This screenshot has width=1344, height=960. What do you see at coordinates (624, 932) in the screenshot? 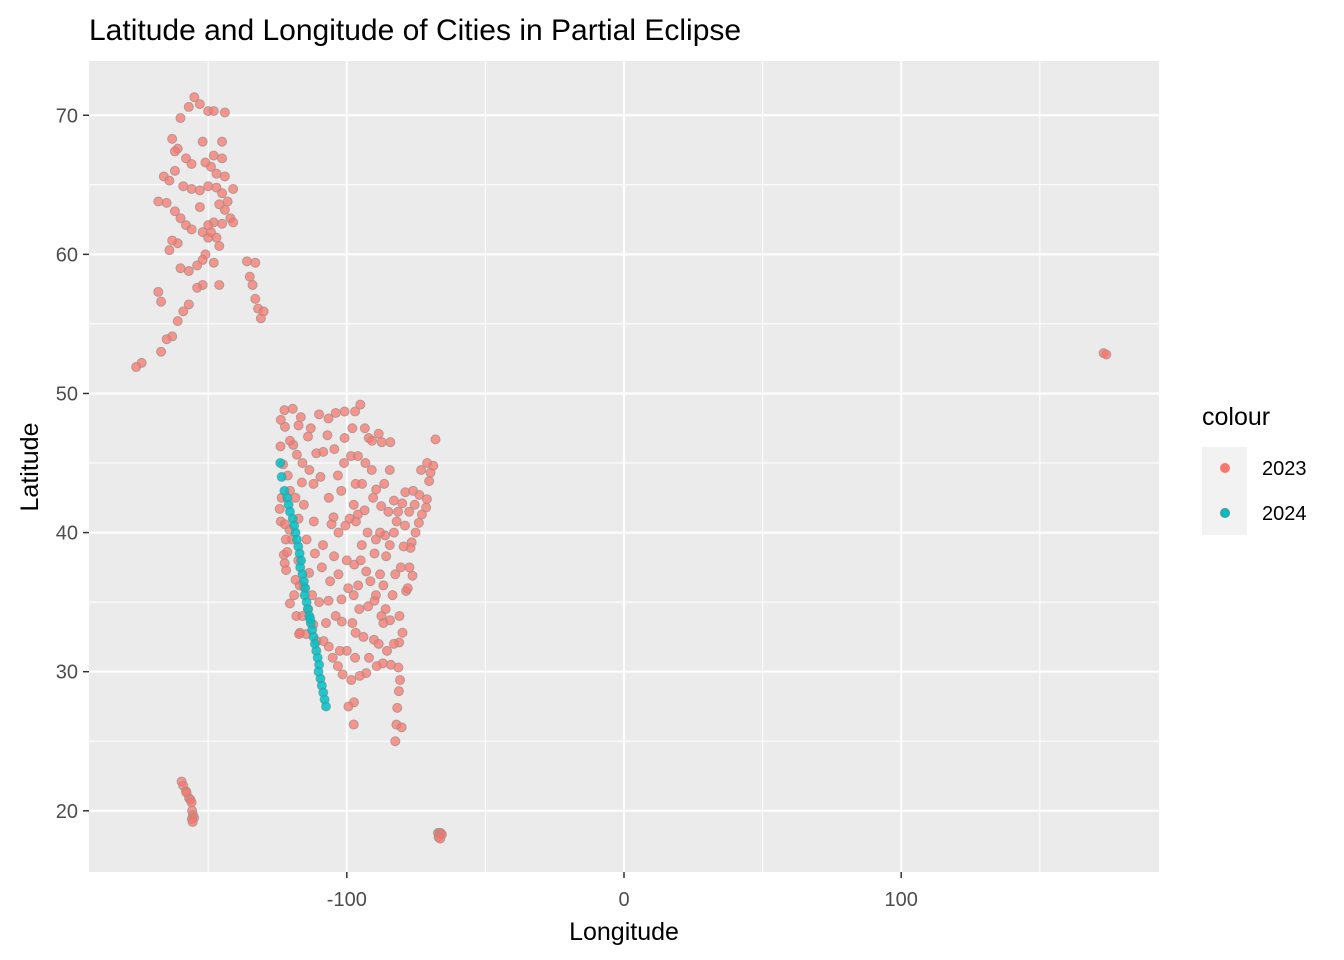
I see `x-axis-title: Longitude` at bounding box center [624, 932].